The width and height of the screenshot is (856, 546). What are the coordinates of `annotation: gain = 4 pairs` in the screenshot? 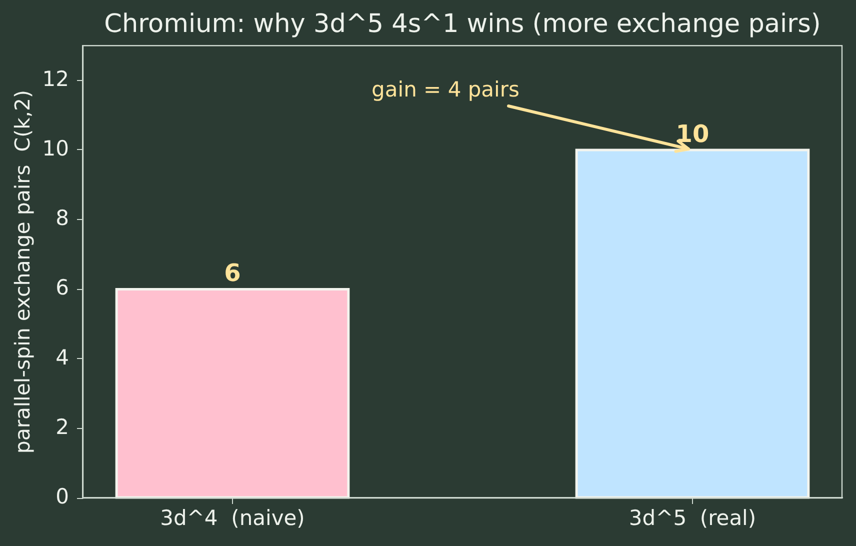 It's located at (446, 89).